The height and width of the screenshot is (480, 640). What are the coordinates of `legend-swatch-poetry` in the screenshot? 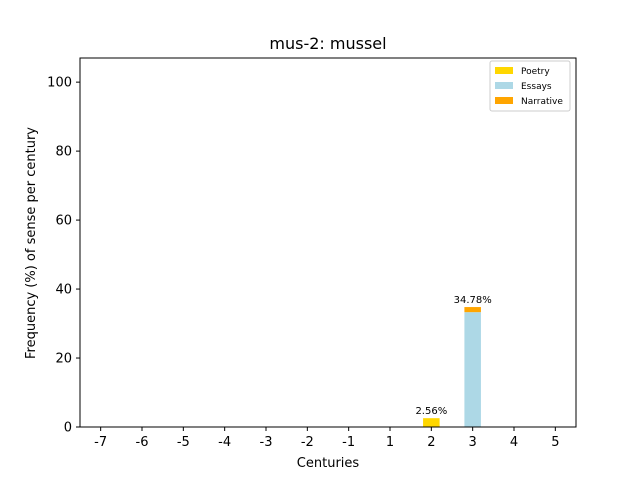 It's located at (504, 70).